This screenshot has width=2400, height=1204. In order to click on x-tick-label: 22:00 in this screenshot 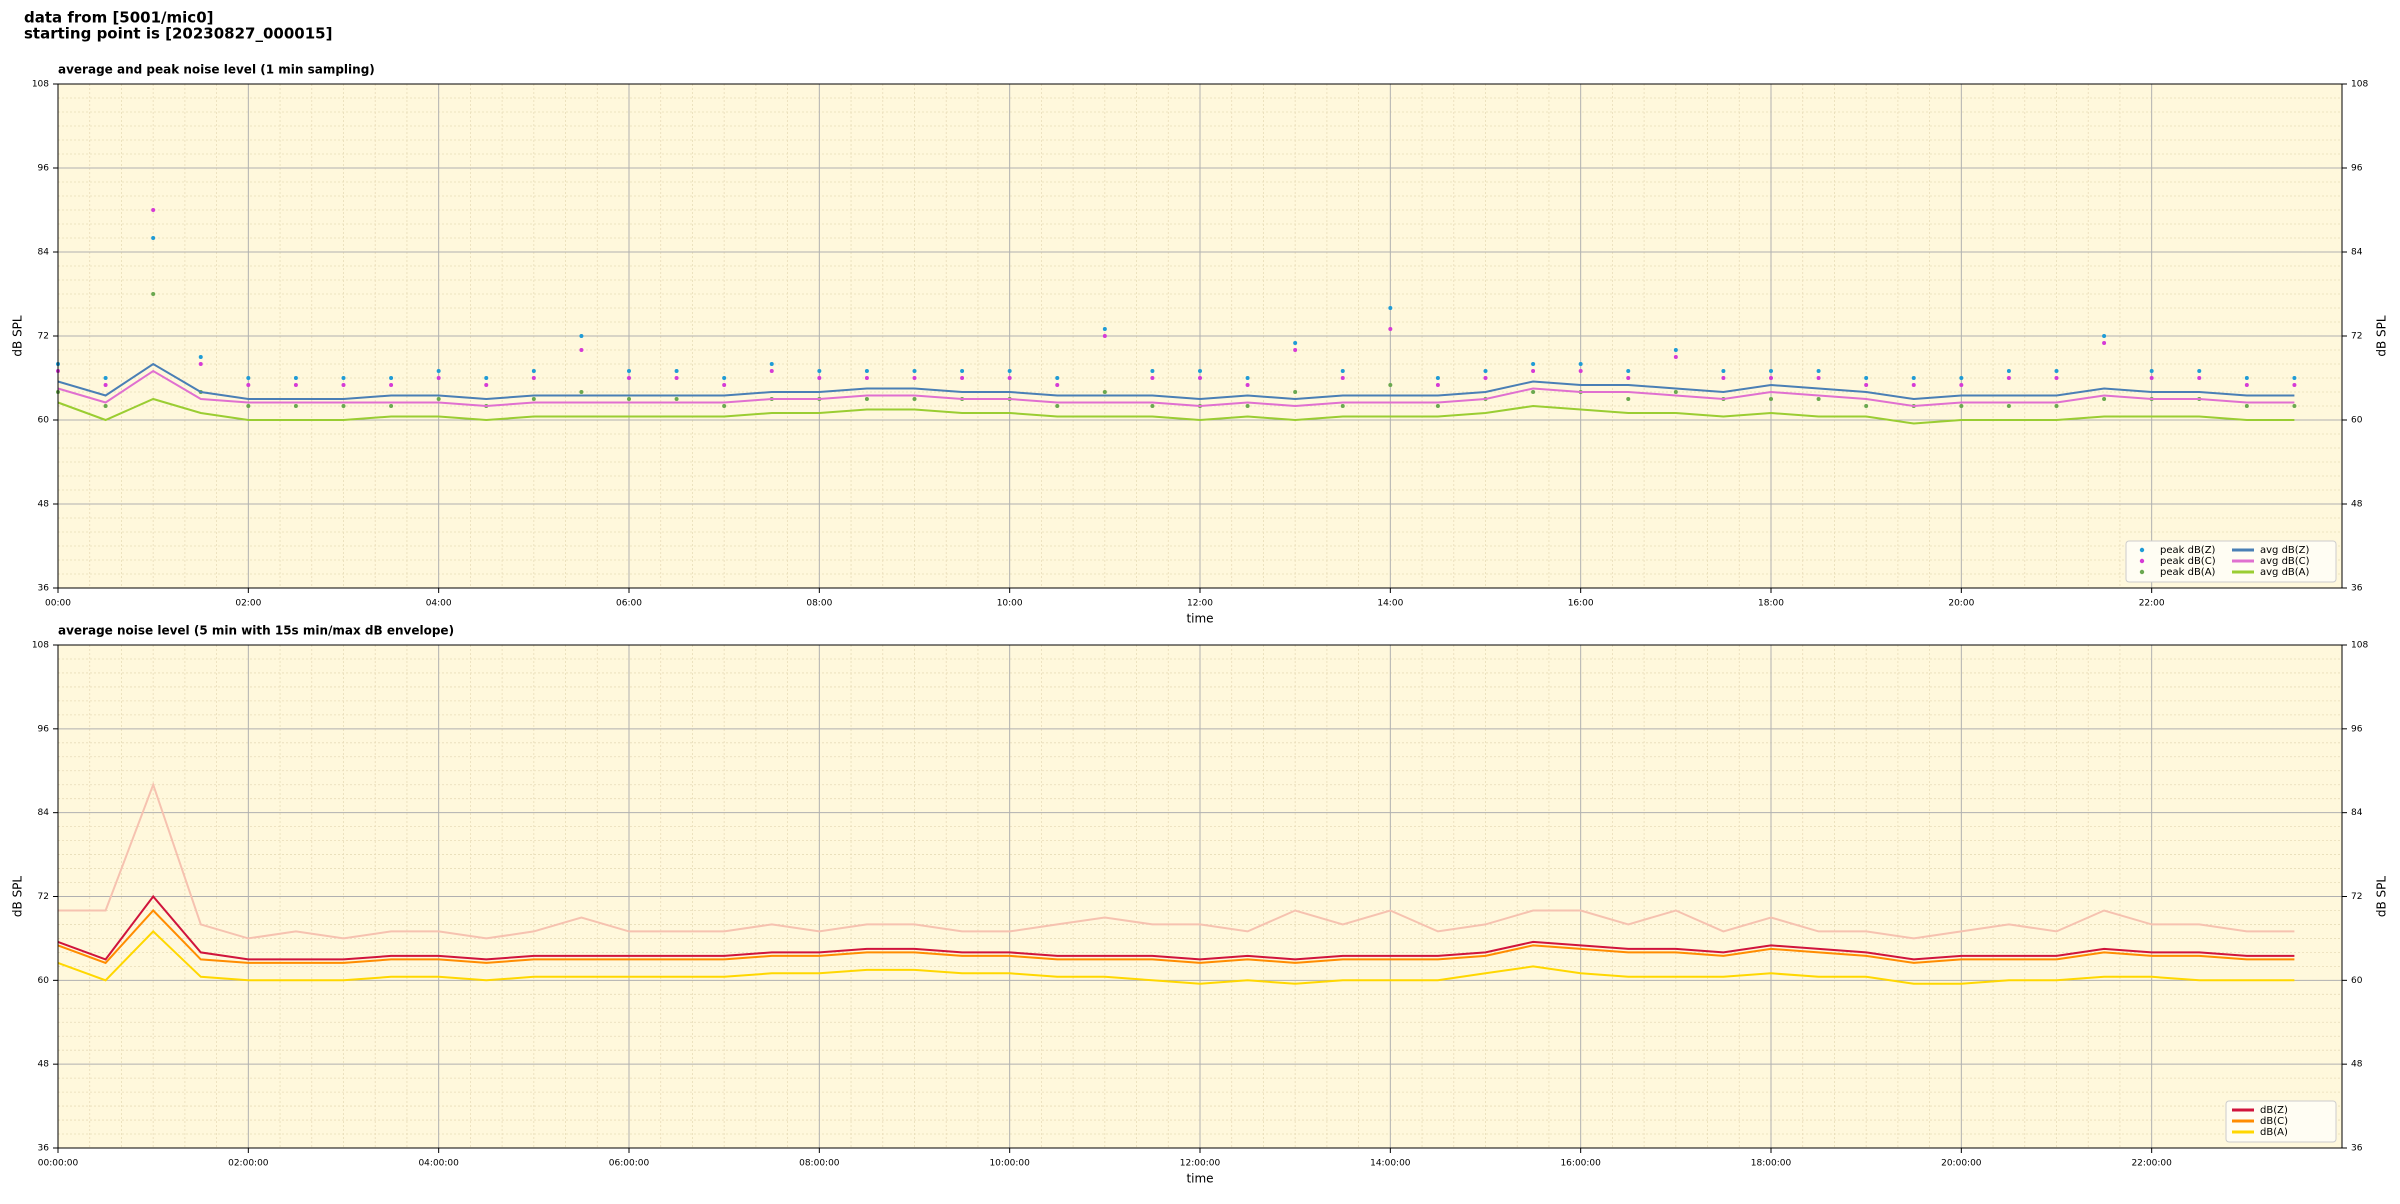, I will do `click(2152, 604)`.